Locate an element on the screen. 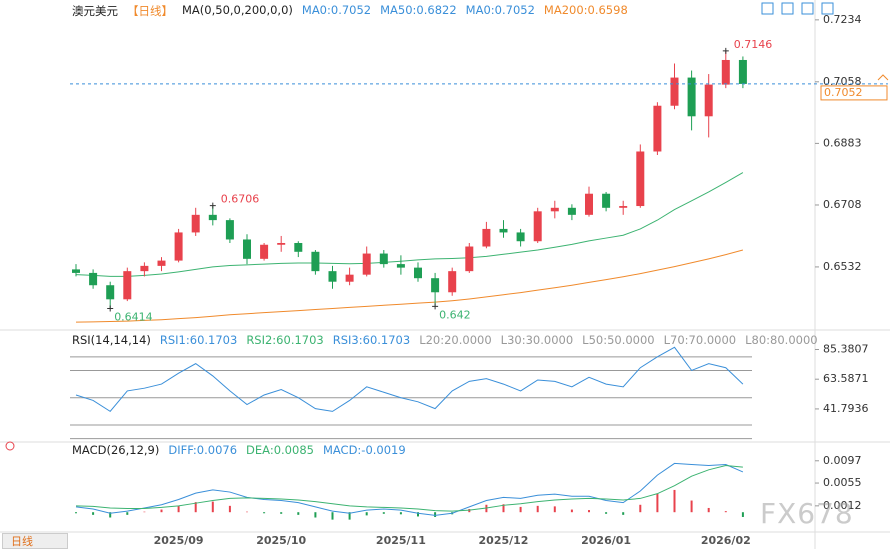 Image resolution: width=890 pixels, height=549 pixels. period-button: 日线 is located at coordinates (35, 541).